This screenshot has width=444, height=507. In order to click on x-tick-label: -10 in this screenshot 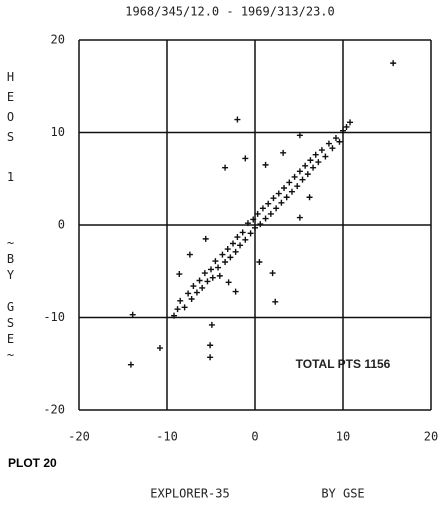, I will do `click(167, 437)`.